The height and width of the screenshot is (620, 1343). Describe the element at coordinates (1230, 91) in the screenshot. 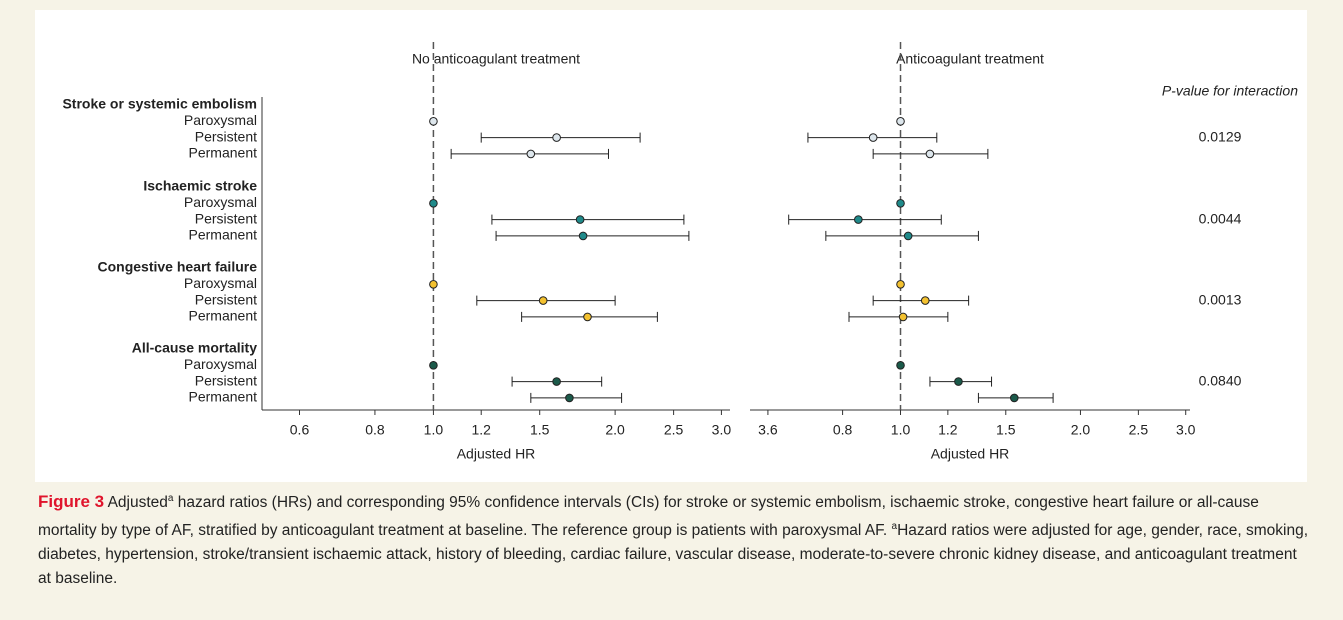

I see `p-value-header: P-value for interaction` at that location.